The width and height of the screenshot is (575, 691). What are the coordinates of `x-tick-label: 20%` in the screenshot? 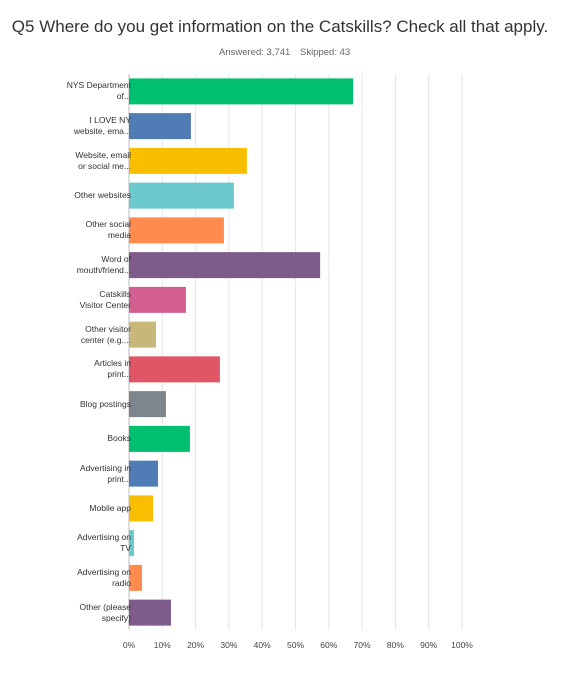 It's located at (196, 645).